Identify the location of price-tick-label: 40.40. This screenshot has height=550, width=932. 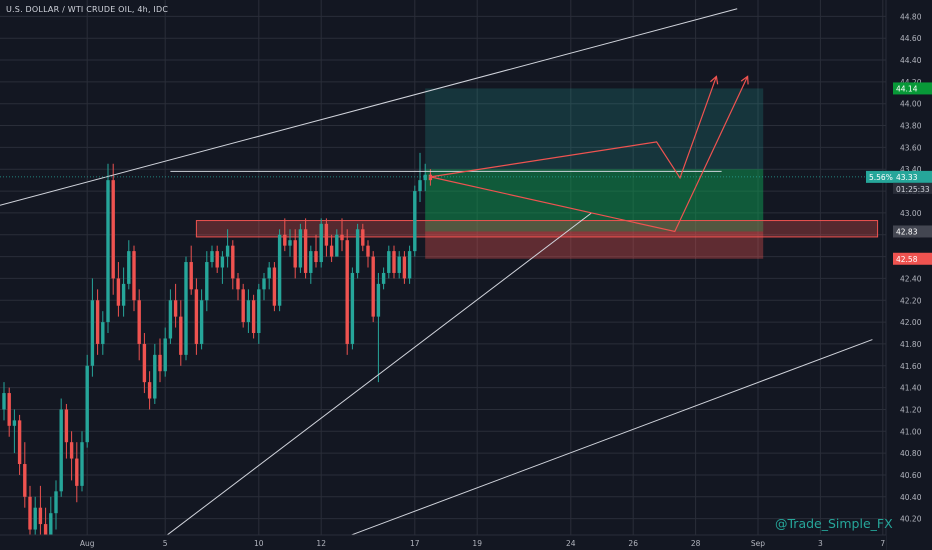
(911, 497).